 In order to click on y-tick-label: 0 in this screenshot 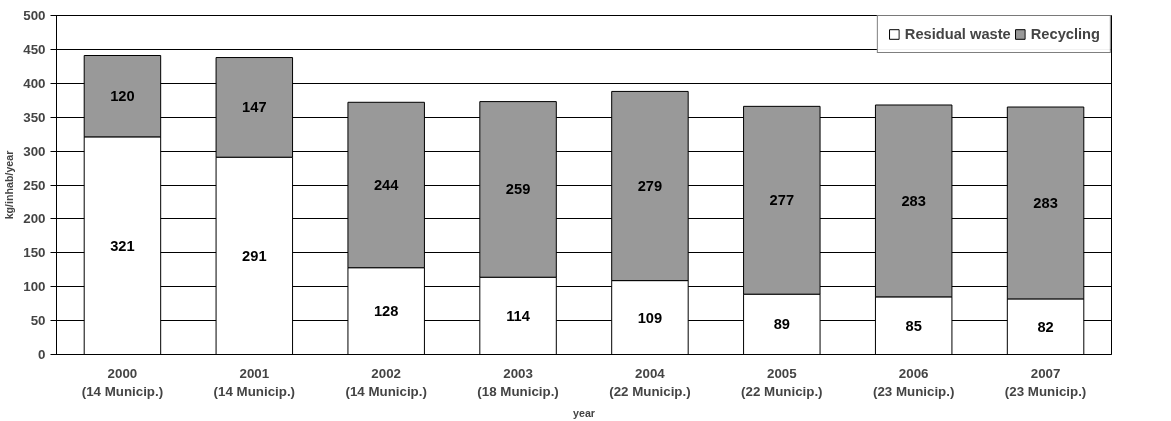, I will do `click(42, 354)`.